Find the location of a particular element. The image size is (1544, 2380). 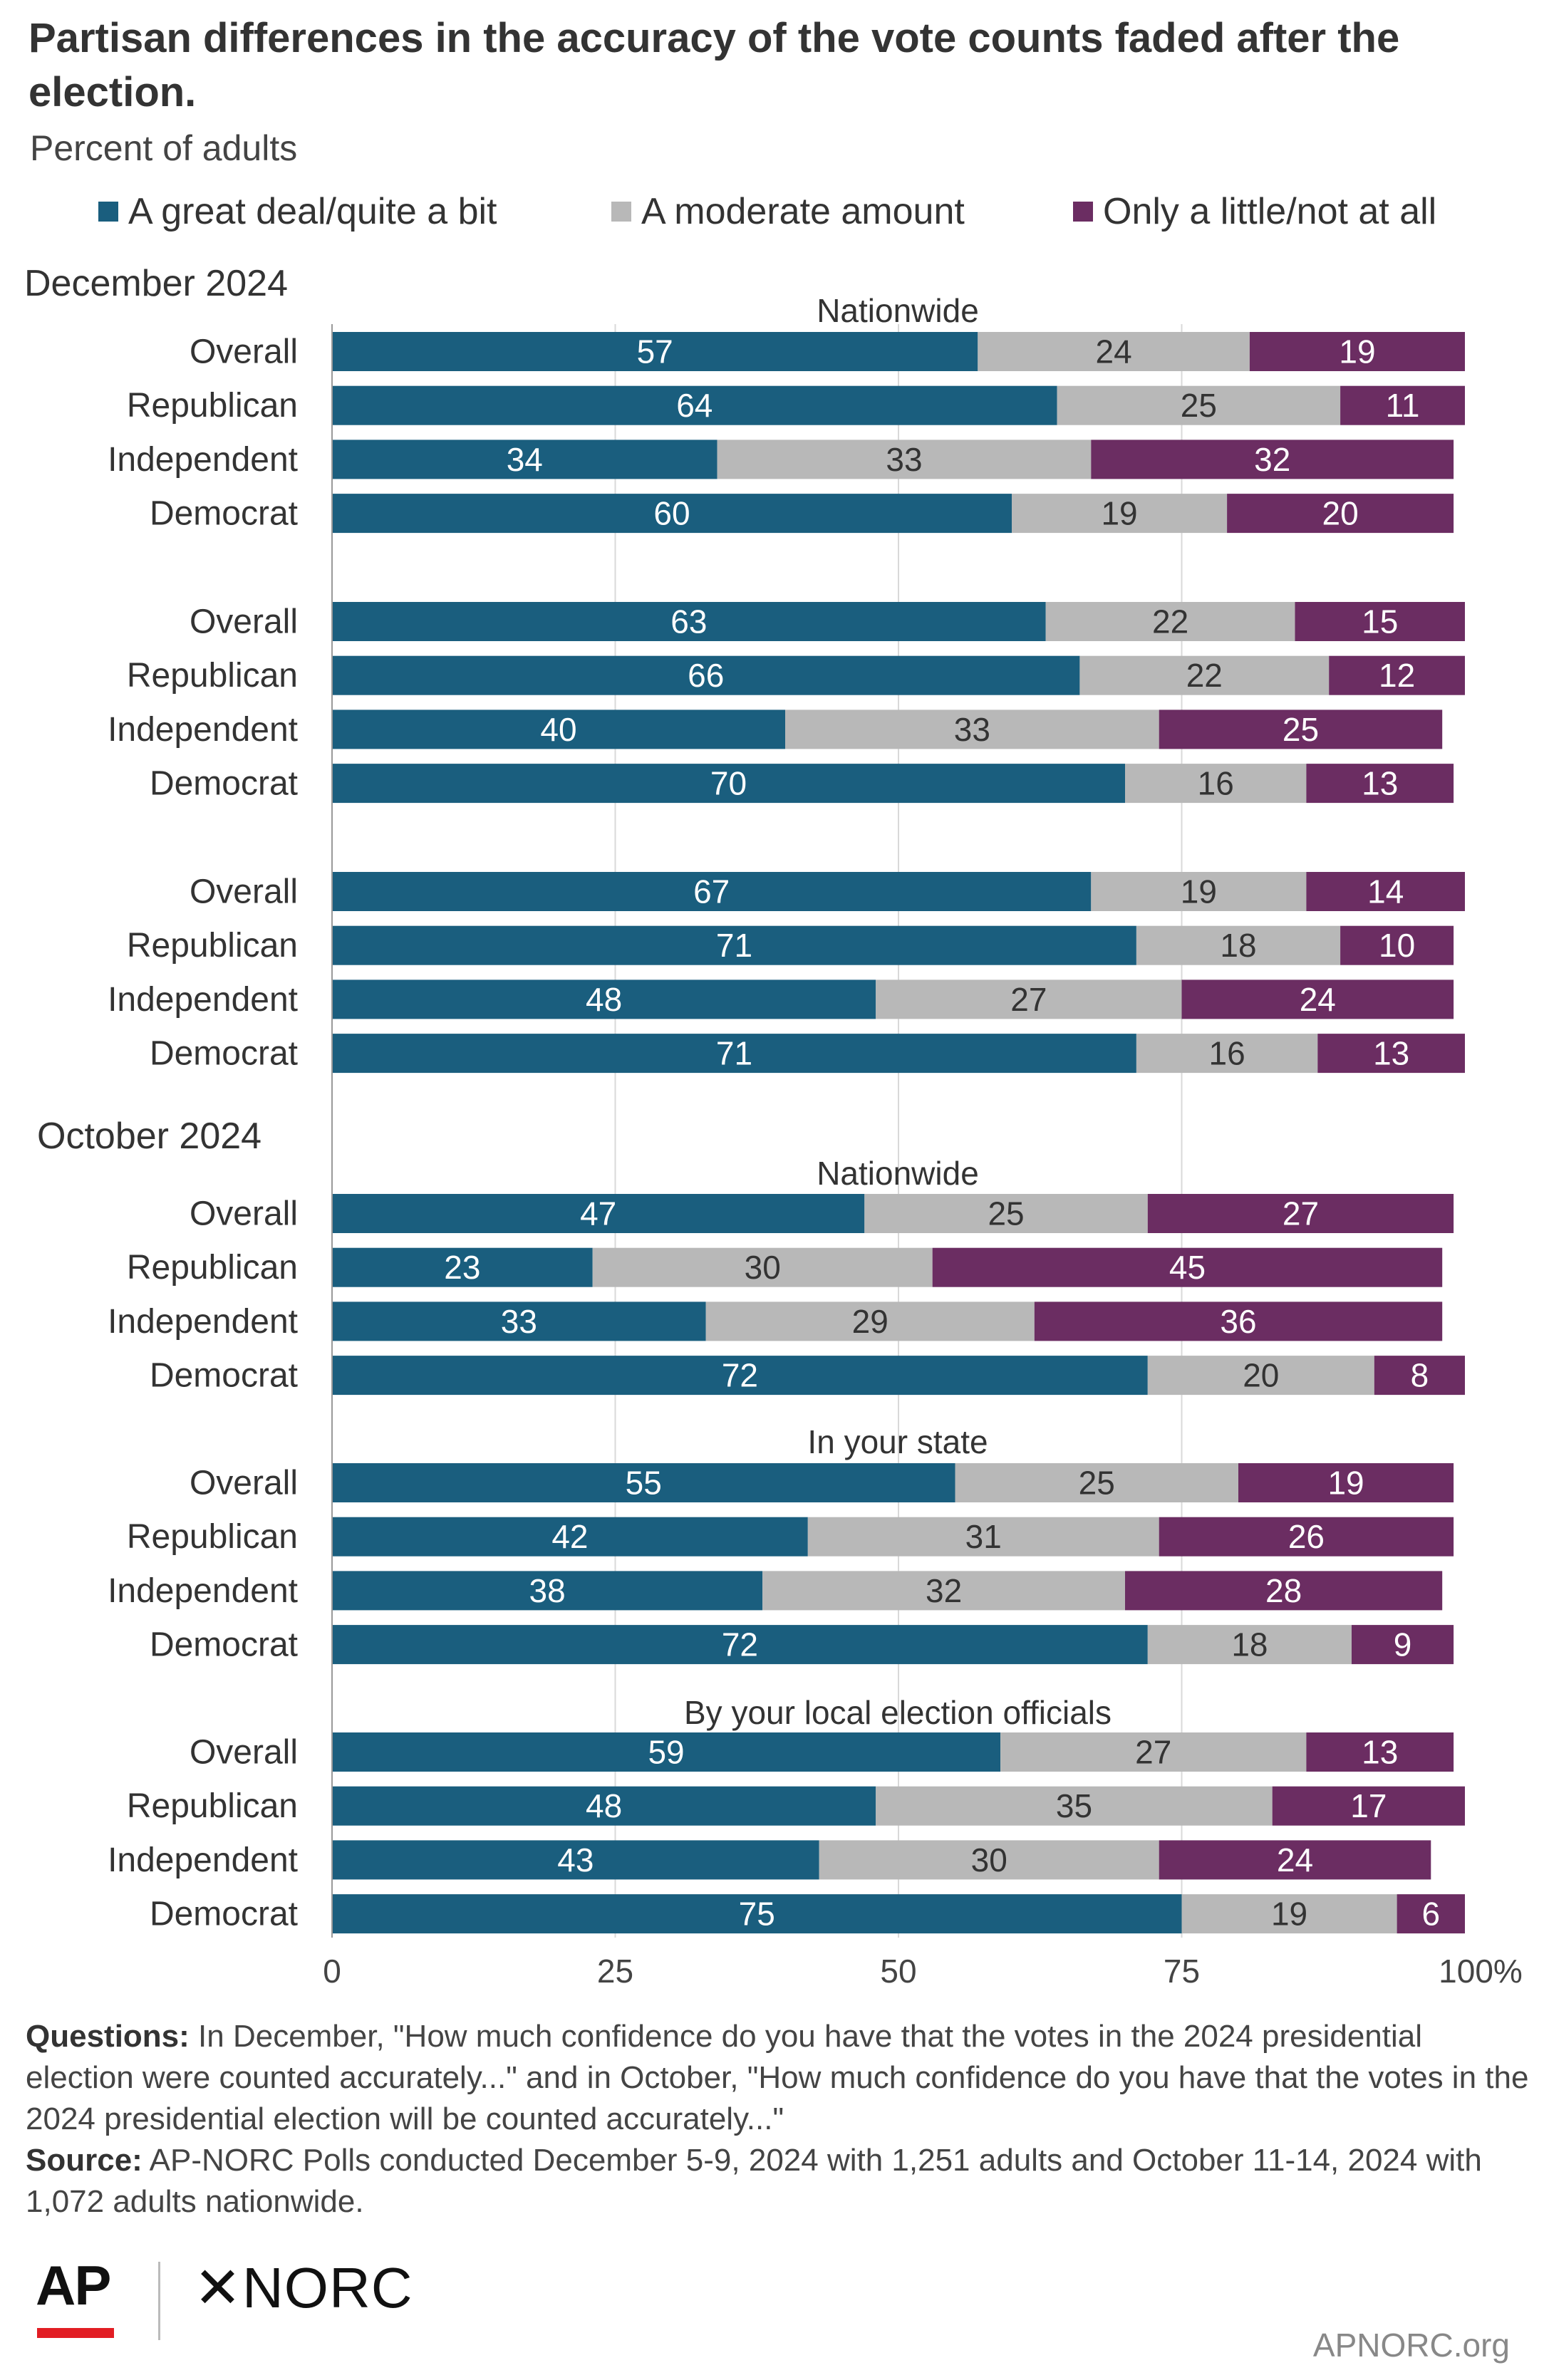

site-link: APNORC.org is located at coordinates (1411, 2345).